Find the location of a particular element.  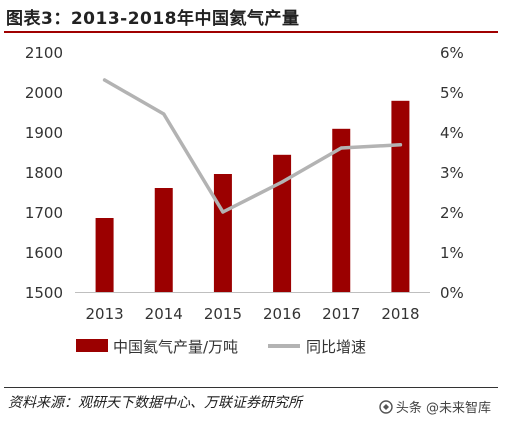

watermark-text: 头条 @未来智库 is located at coordinates (443, 408).